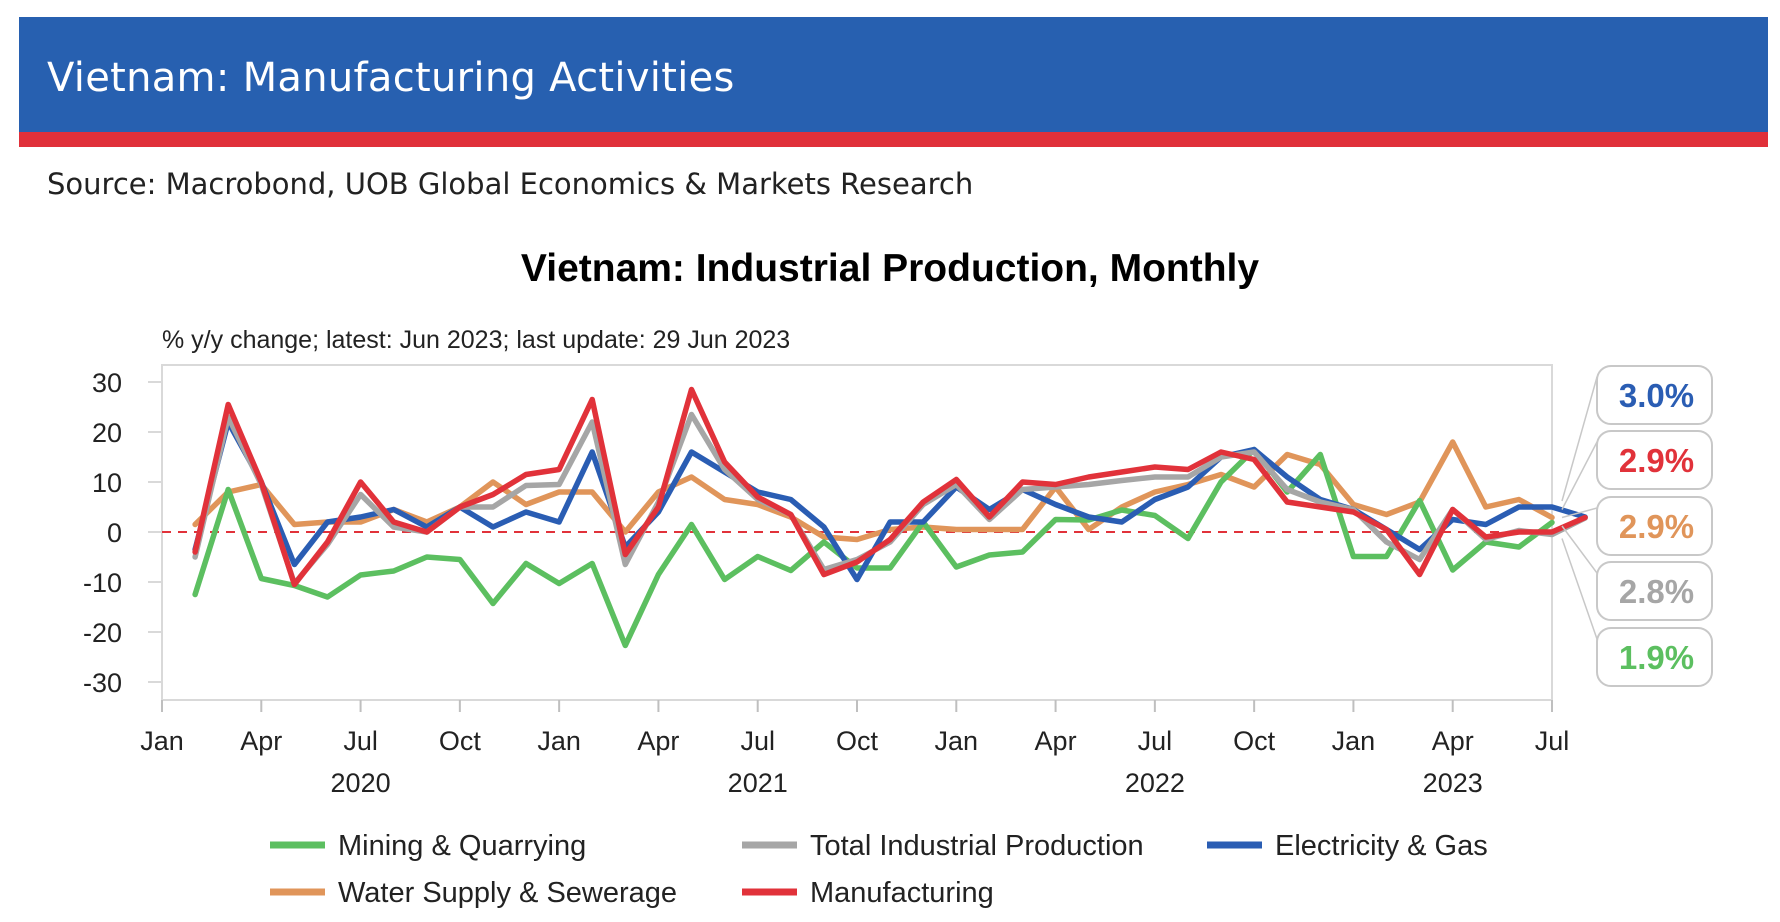  What do you see at coordinates (1453, 783) in the screenshot?
I see `year-label: 2023` at bounding box center [1453, 783].